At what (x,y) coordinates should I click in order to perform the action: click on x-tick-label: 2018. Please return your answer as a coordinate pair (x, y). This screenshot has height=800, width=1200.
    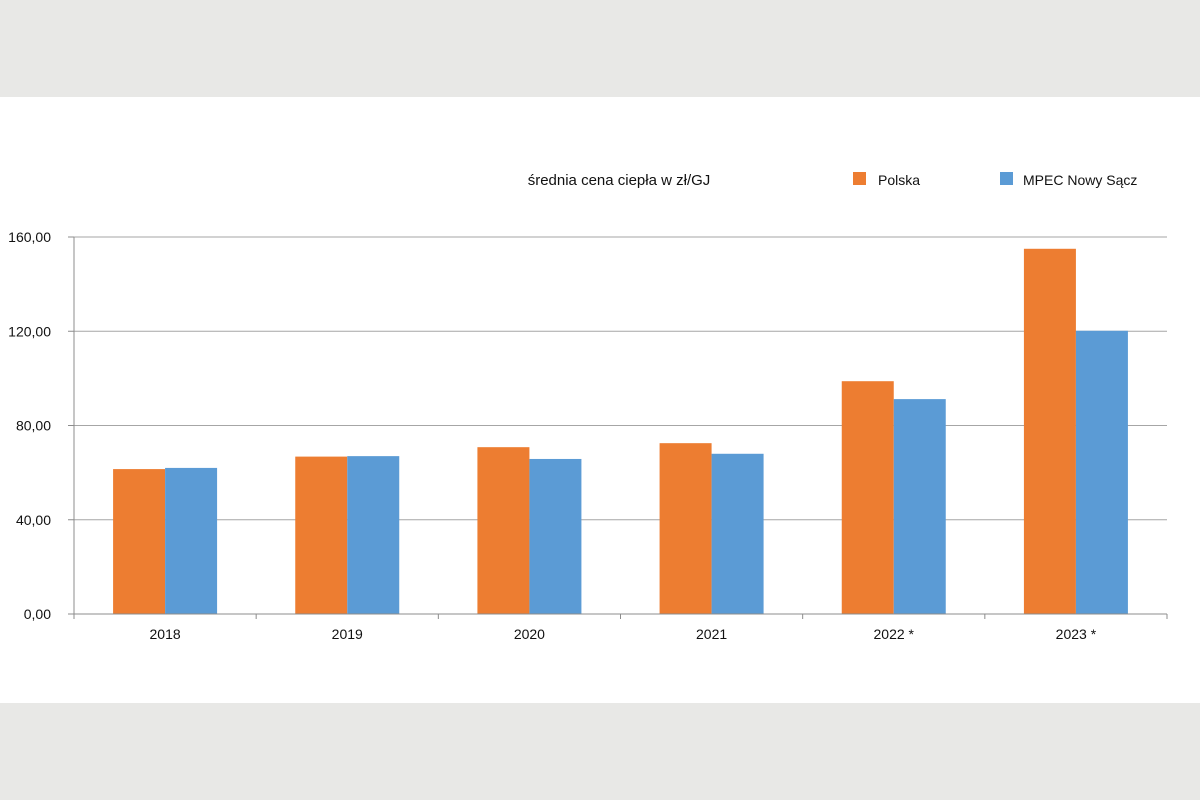
    Looking at the image, I should click on (165, 634).